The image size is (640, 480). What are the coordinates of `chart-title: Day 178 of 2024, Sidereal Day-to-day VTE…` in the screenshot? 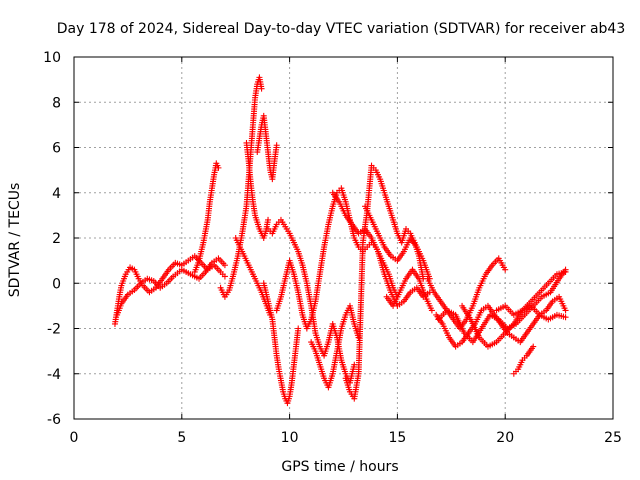 It's located at (341, 29).